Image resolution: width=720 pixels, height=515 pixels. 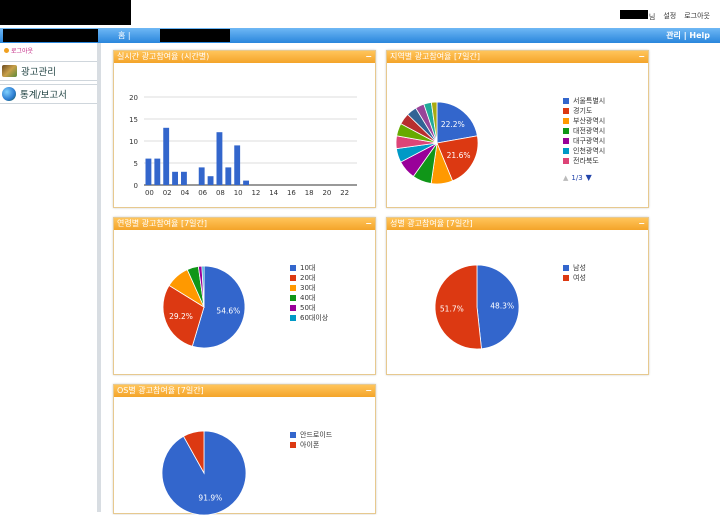 I want to click on legend-label: 아이폰, so click(x=310, y=445).